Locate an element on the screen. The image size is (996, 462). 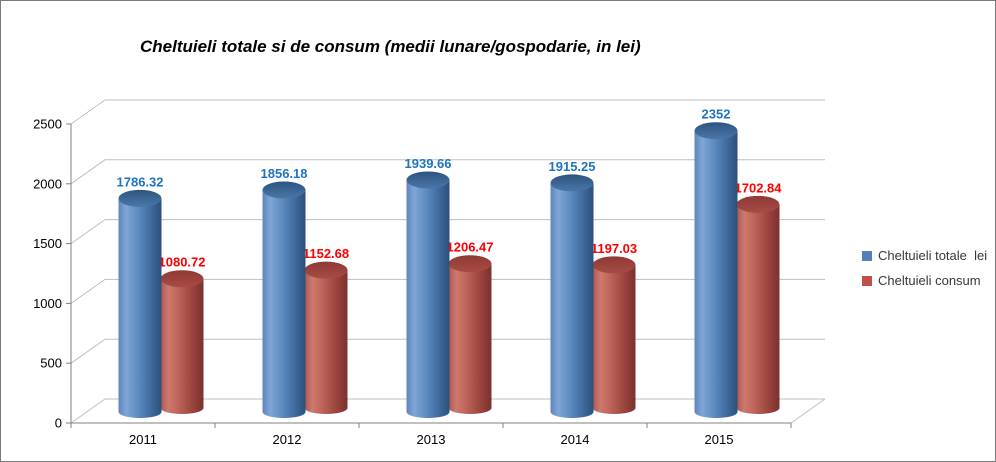
legend-swatch-consum is located at coordinates (867, 280).